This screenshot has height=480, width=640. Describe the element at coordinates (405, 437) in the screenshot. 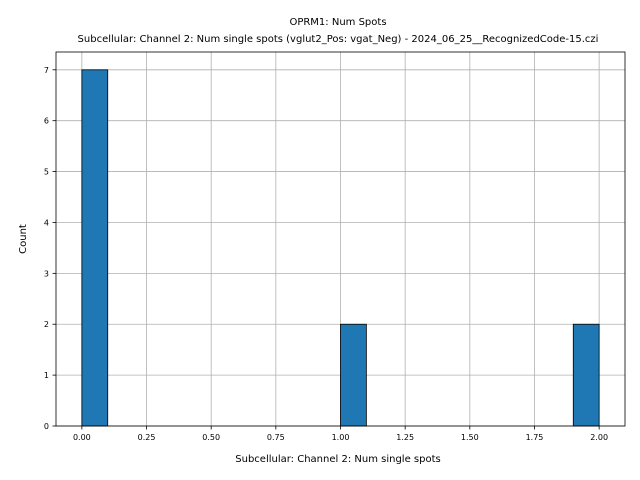

I see `x-tick-label: 1.25` at that location.